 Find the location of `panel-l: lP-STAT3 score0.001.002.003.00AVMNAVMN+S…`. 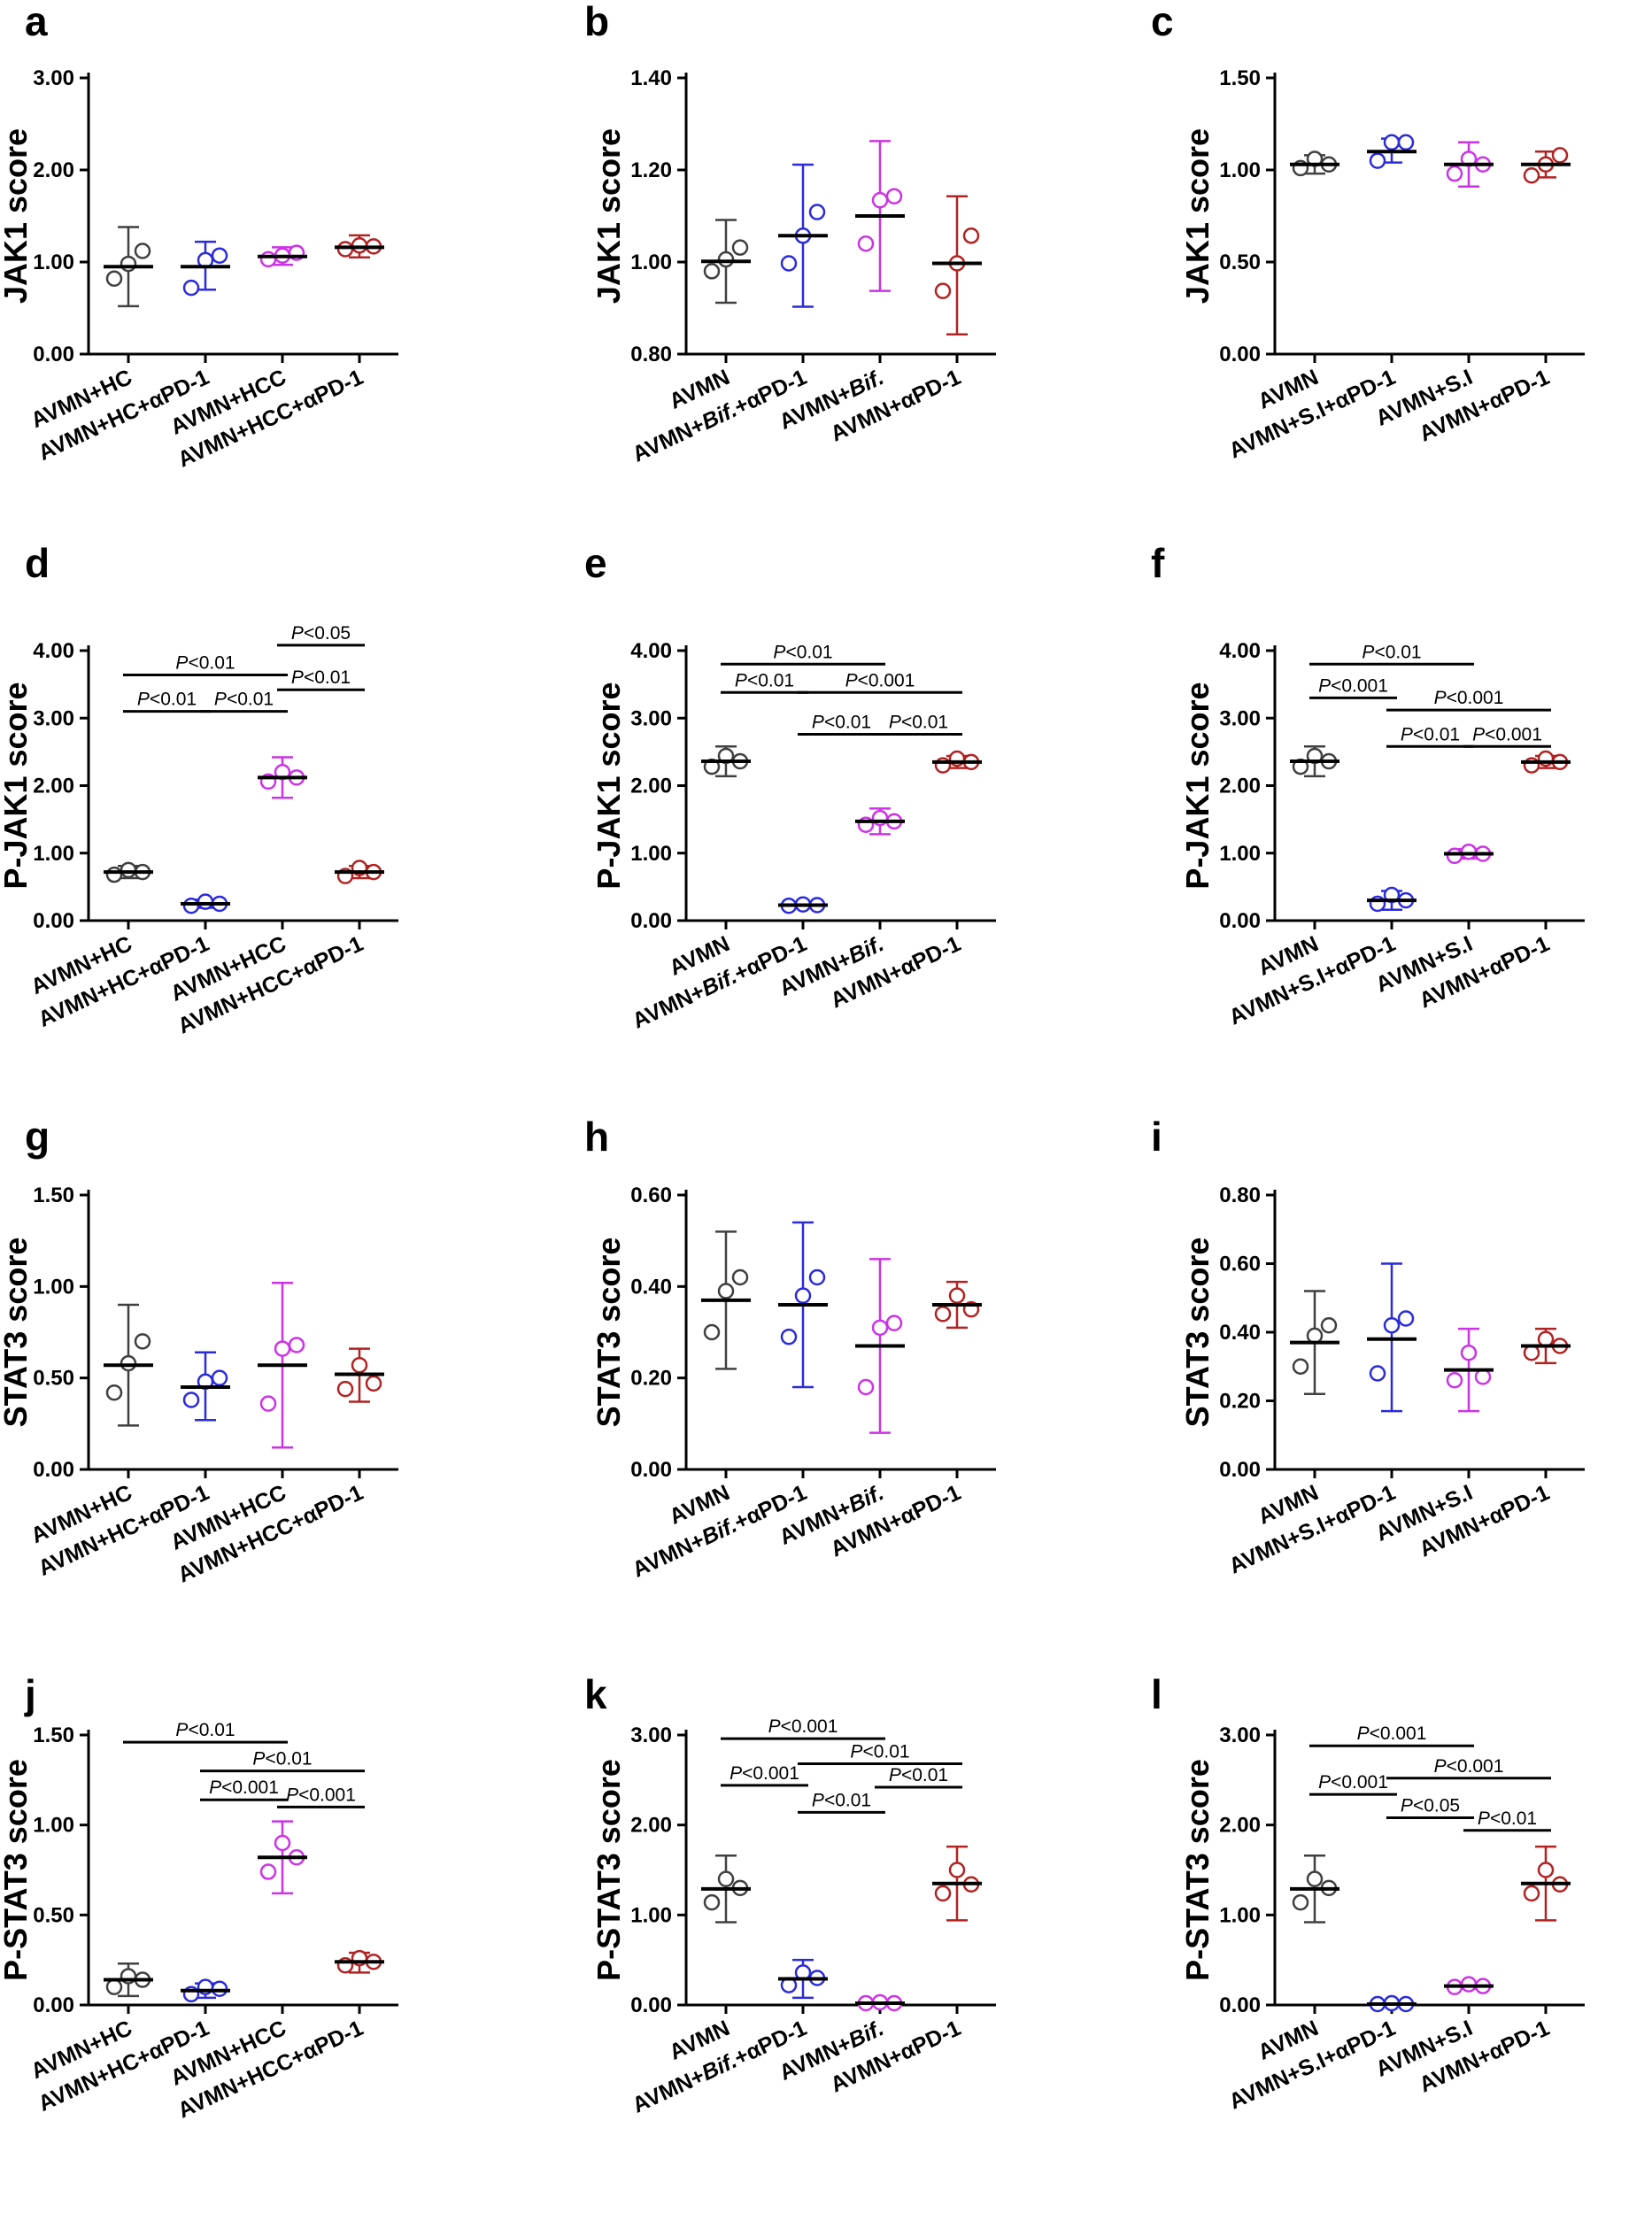

panel-l: lP-STAT3 score0.001.002.003.00AVMNAVMN+S… is located at coordinates (1368, 1893).